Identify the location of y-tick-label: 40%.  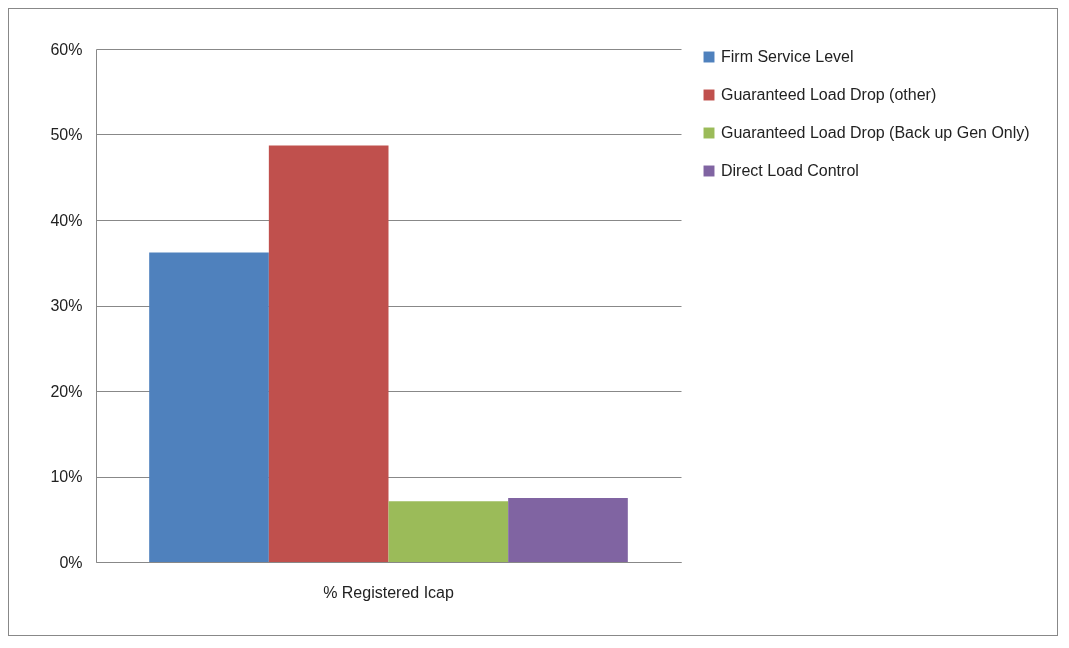
(66, 220).